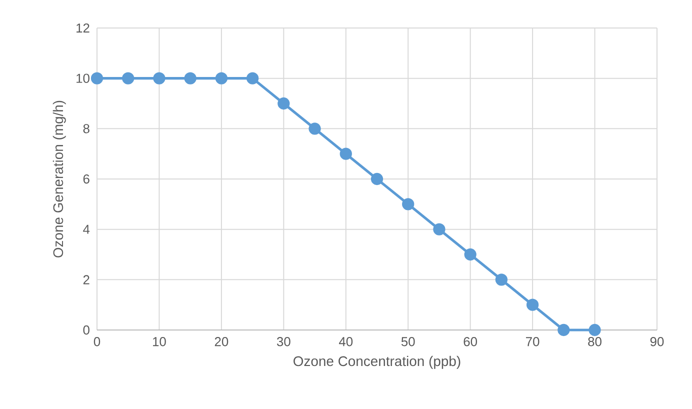 Image resolution: width=692 pixels, height=409 pixels. What do you see at coordinates (283, 341) in the screenshot?
I see `x-tick-label: 30` at bounding box center [283, 341].